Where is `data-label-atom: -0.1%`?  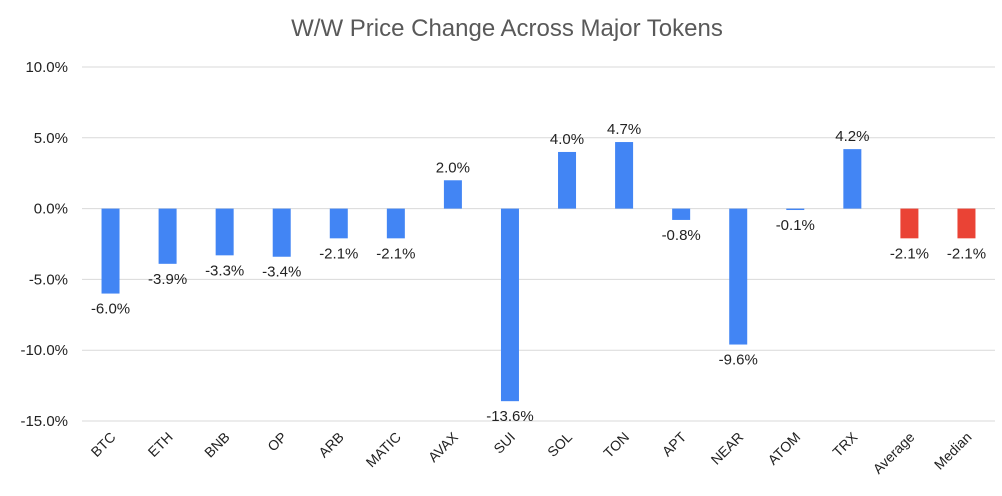 data-label-atom: -0.1% is located at coordinates (795, 225).